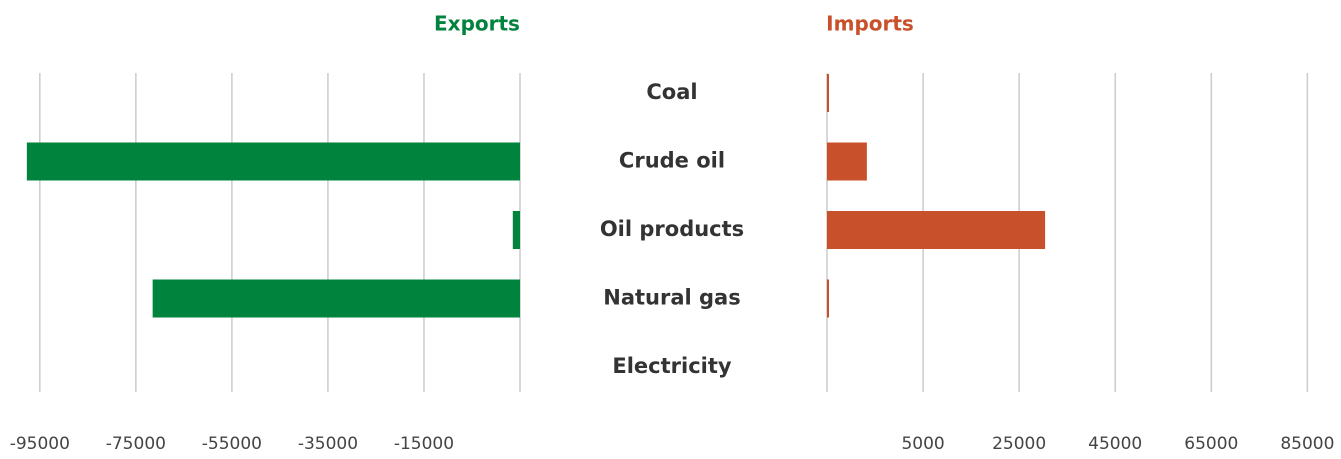 This screenshot has width=1341, height=459. I want to click on category-label: Crude oil, so click(672, 161).